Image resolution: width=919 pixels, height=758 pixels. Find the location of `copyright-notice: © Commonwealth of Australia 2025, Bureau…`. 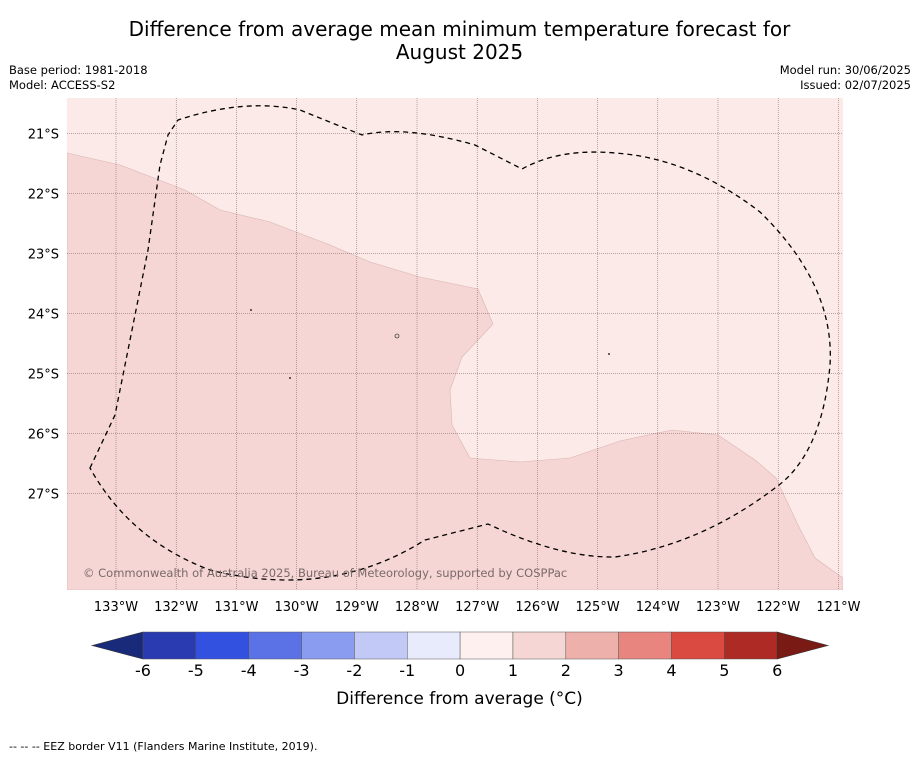

copyright-notice: © Commonwealth of Australia 2025, Bureau… is located at coordinates (325, 573).